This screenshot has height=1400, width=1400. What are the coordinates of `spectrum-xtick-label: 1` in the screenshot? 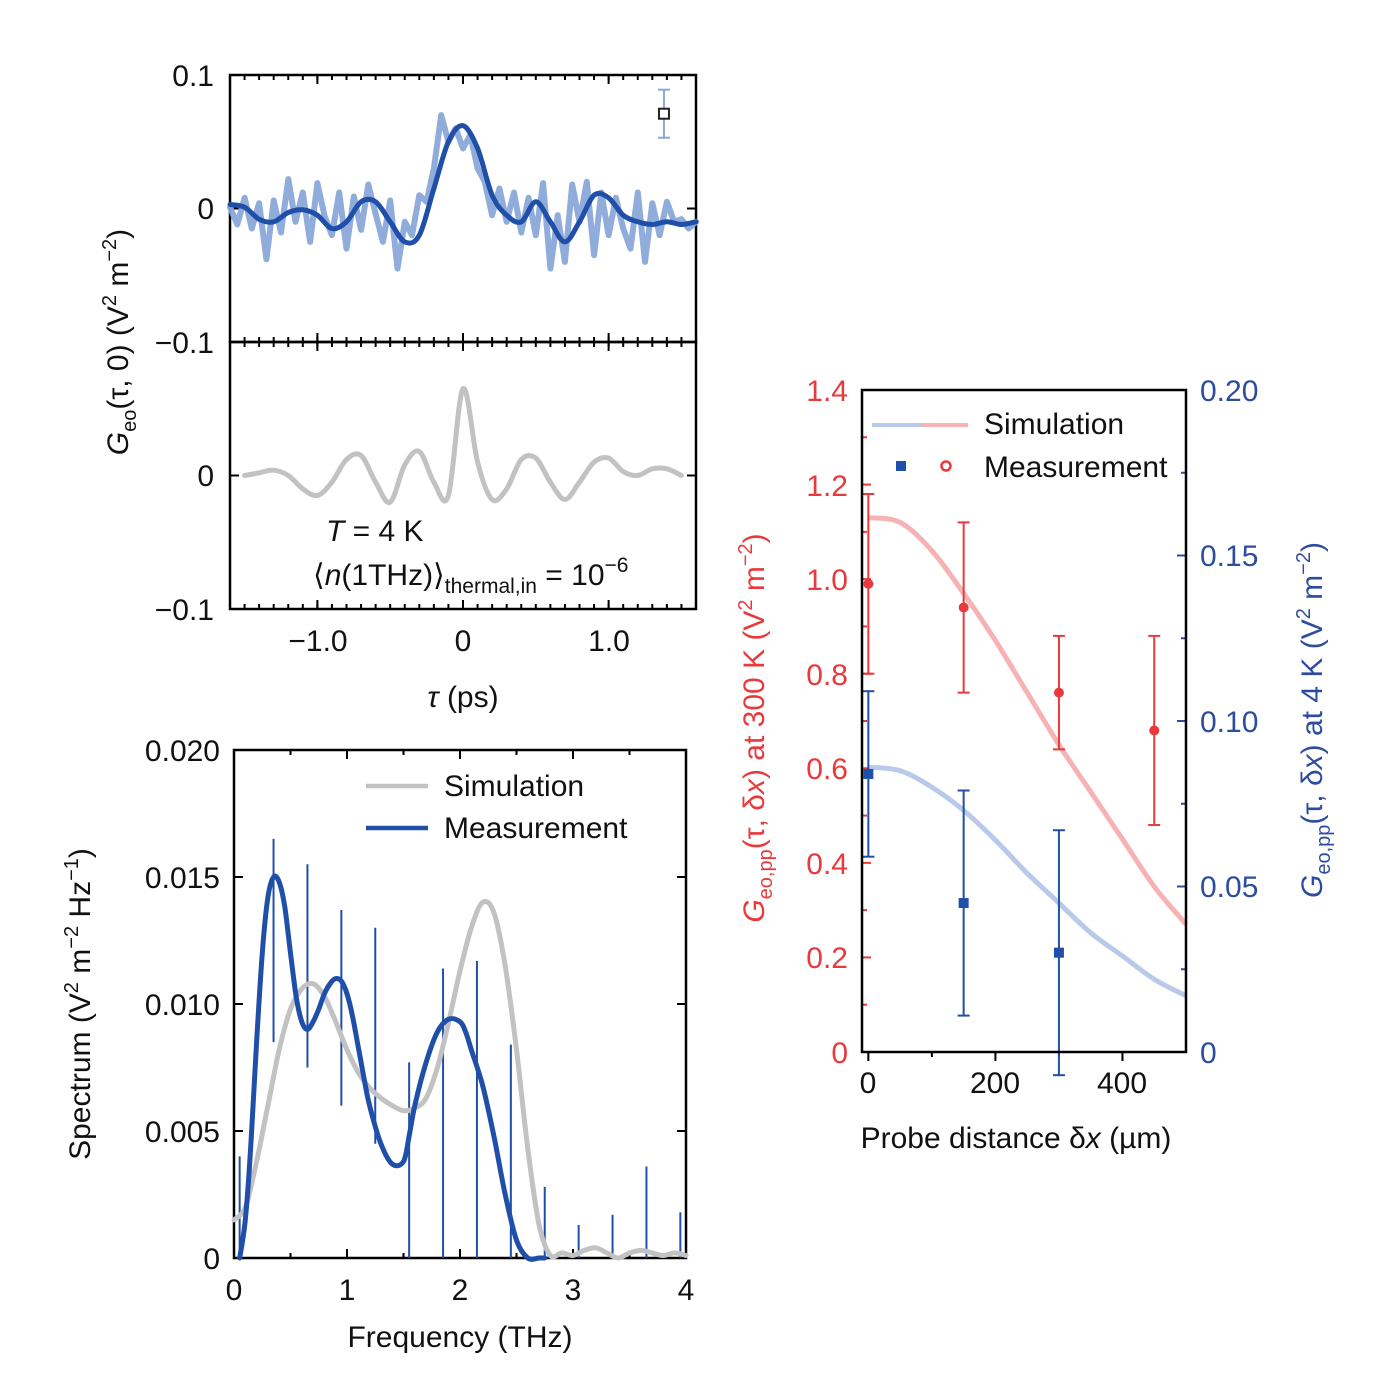 It's located at (347, 1290).